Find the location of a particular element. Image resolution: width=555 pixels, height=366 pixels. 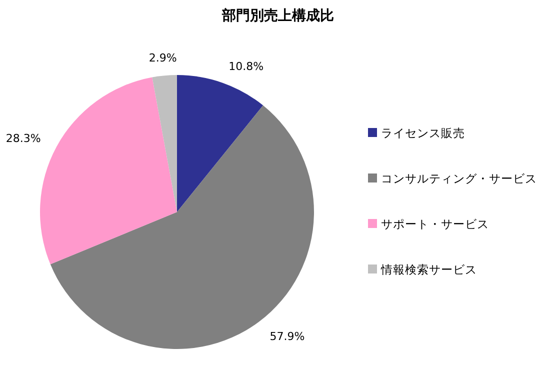

legend-label: サポート・サービス is located at coordinates (435, 224).